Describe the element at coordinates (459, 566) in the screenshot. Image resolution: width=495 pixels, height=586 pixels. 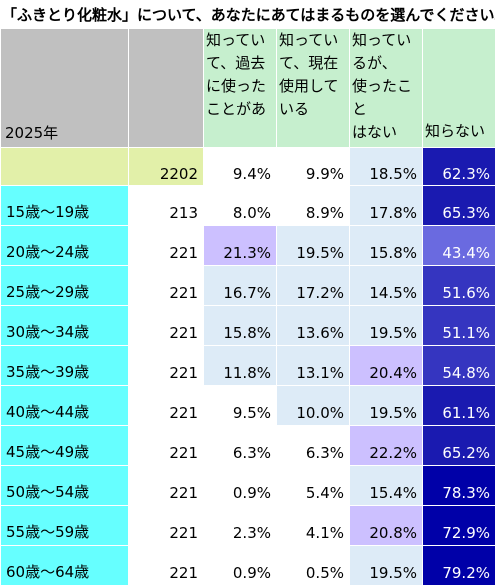
I see `percent-cell: 79.2%` at that location.